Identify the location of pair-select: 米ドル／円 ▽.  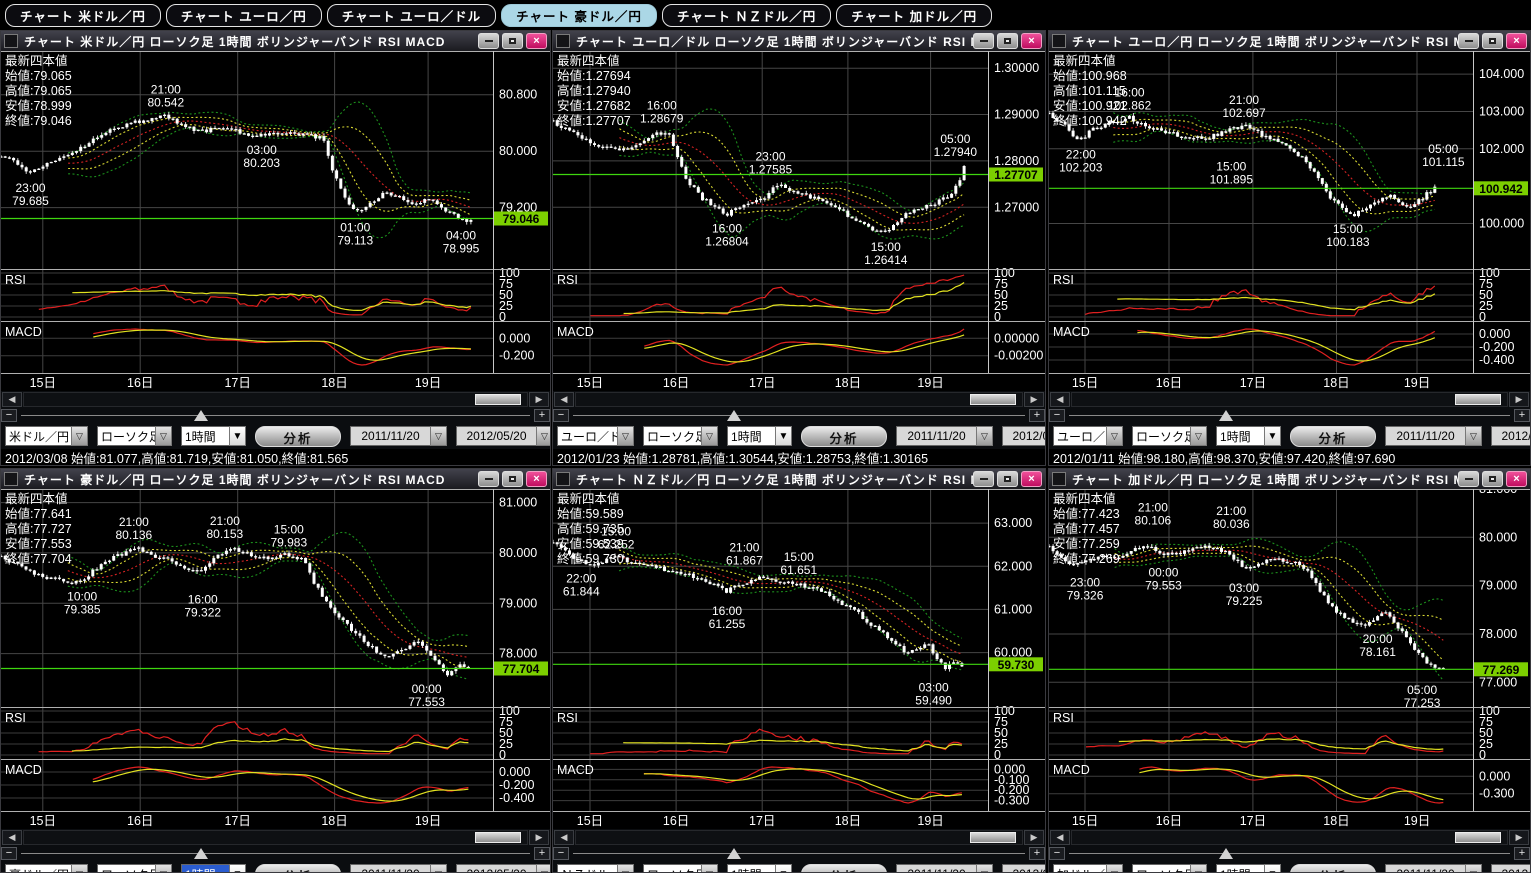
(46, 436).